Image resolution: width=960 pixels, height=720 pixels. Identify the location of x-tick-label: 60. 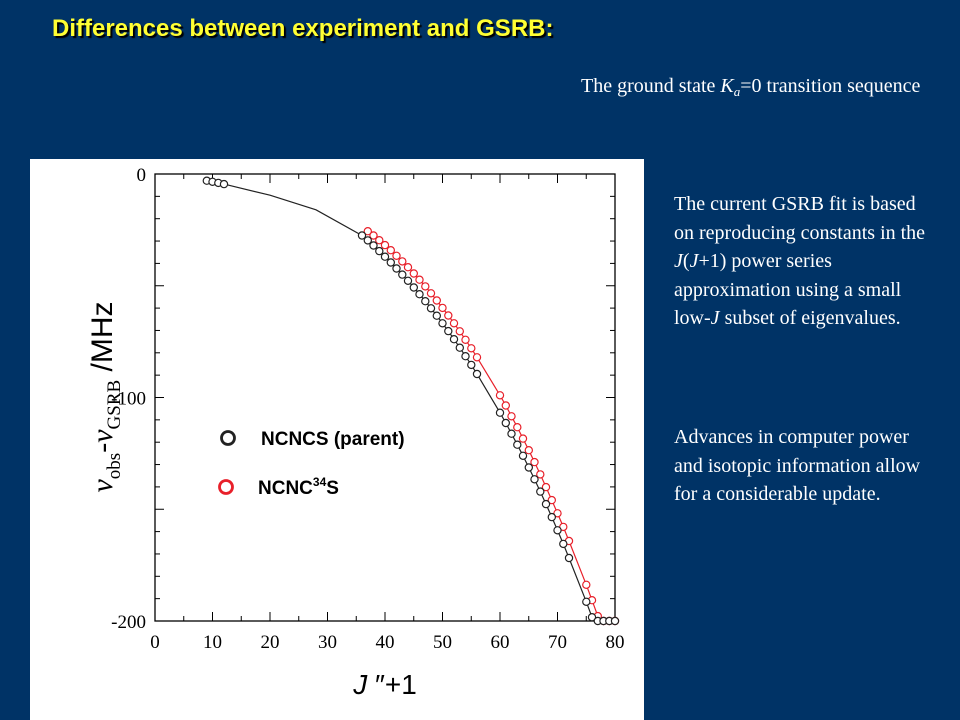
(500, 642).